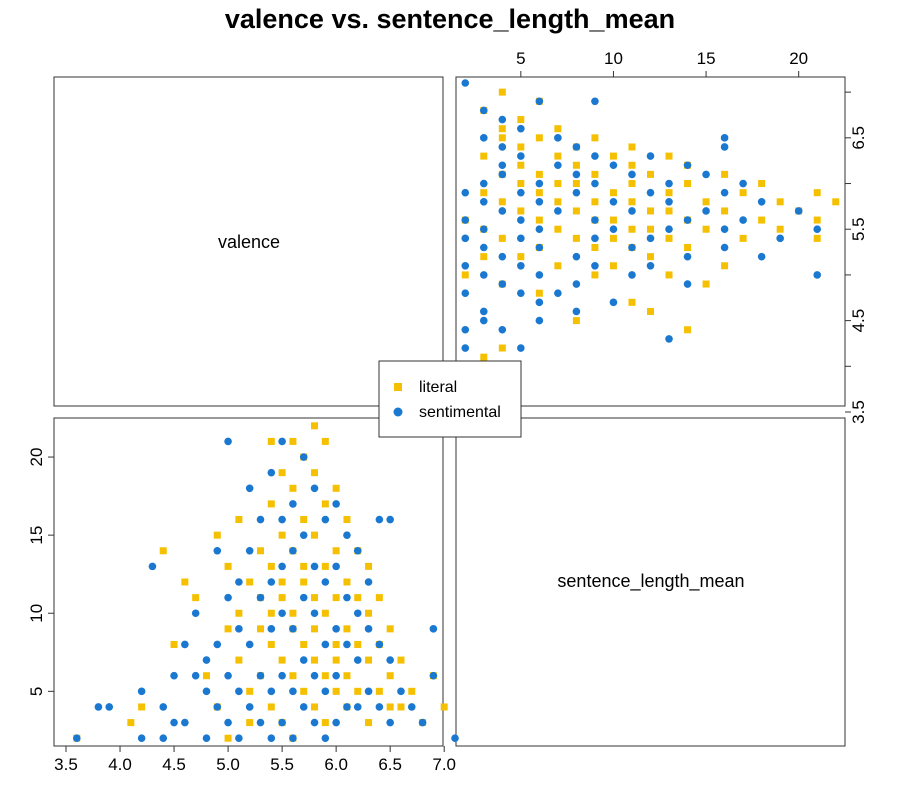 The width and height of the screenshot is (900, 800). I want to click on chart-title: valence vs. sentence_length_mean, so click(450, 19).